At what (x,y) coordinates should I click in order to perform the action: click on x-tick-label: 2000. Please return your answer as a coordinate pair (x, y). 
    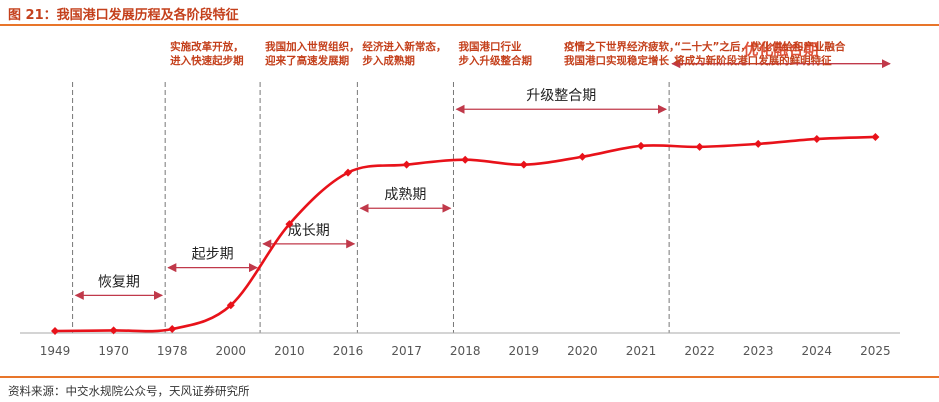
    Looking at the image, I should click on (231, 351).